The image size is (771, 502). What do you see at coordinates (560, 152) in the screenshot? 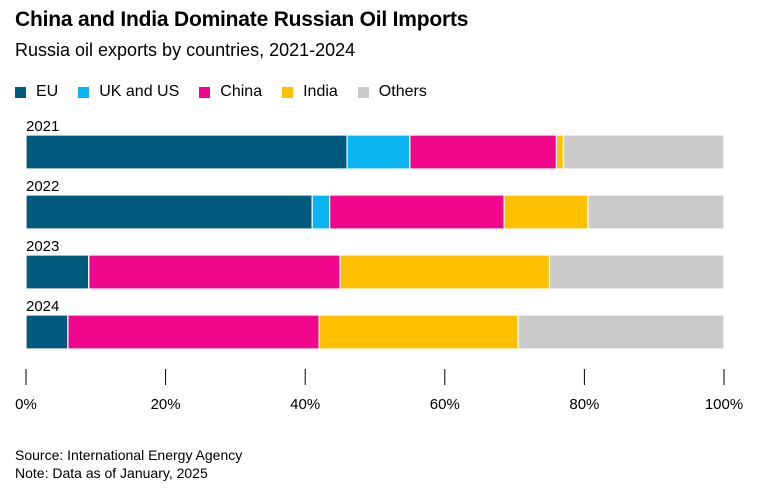
I see `bar-segment-2021-india` at bounding box center [560, 152].